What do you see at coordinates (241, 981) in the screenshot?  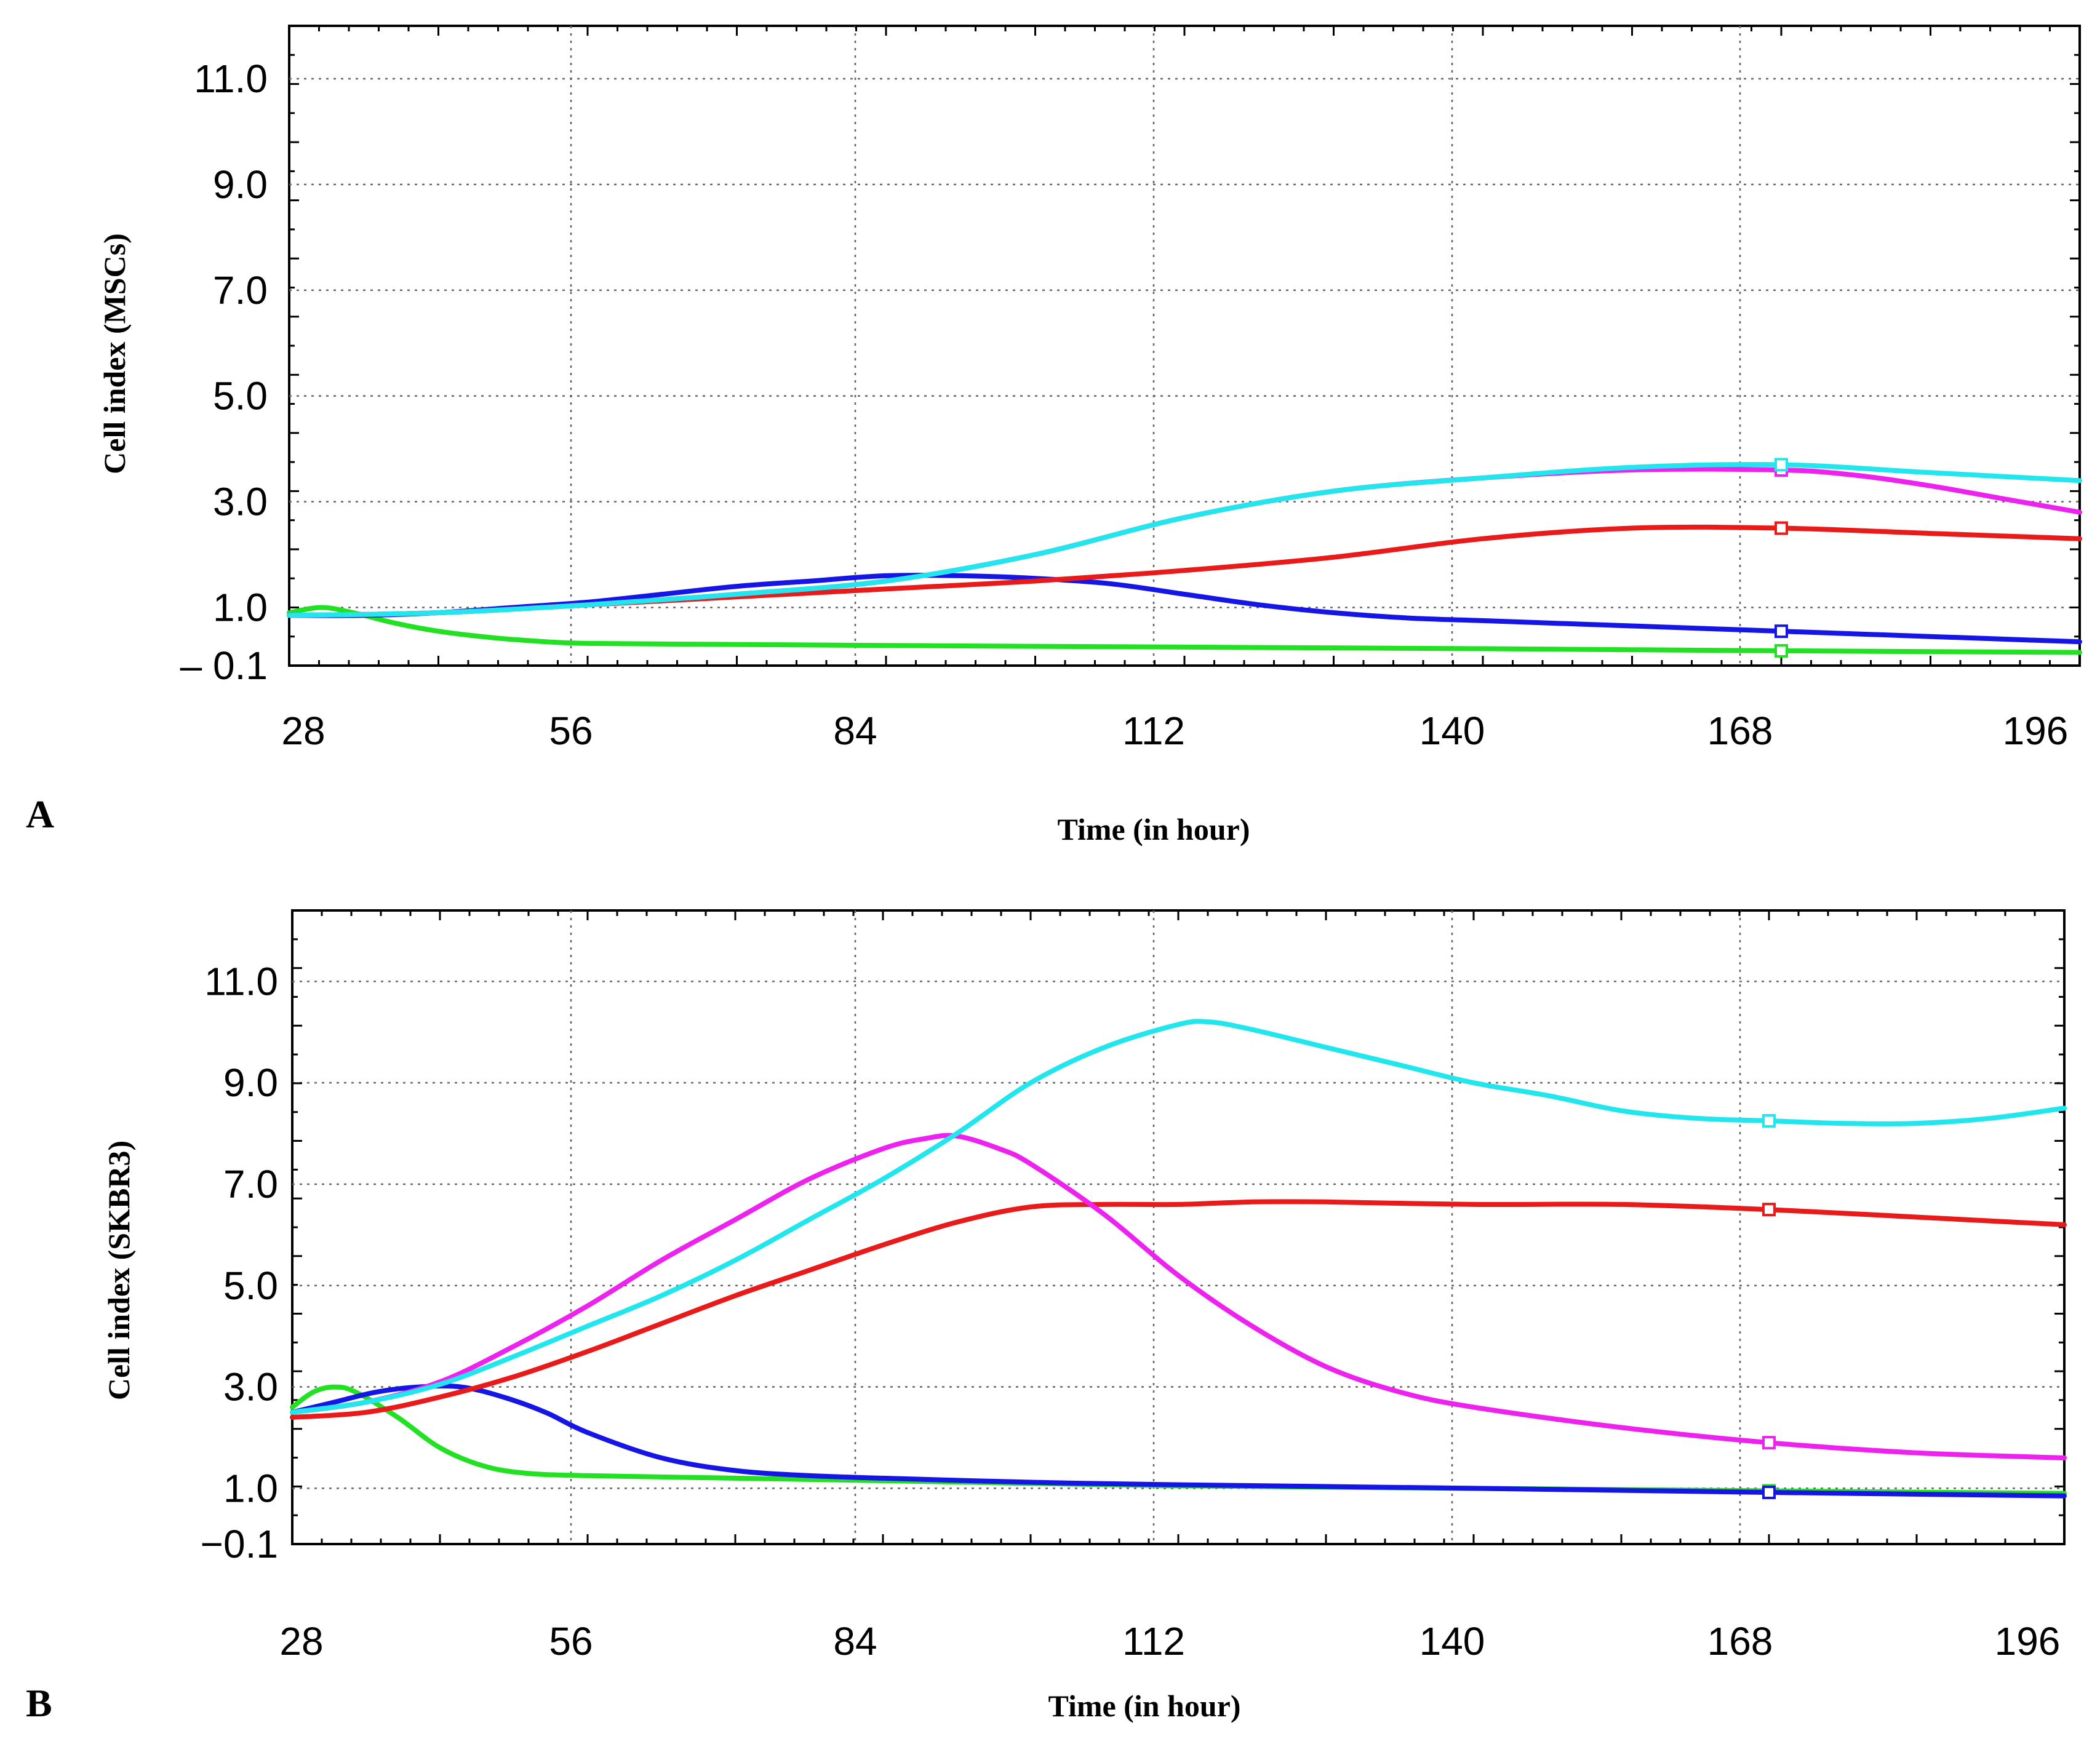 I see `panel-b-y-tick-label-11-0: 11.0` at bounding box center [241, 981].